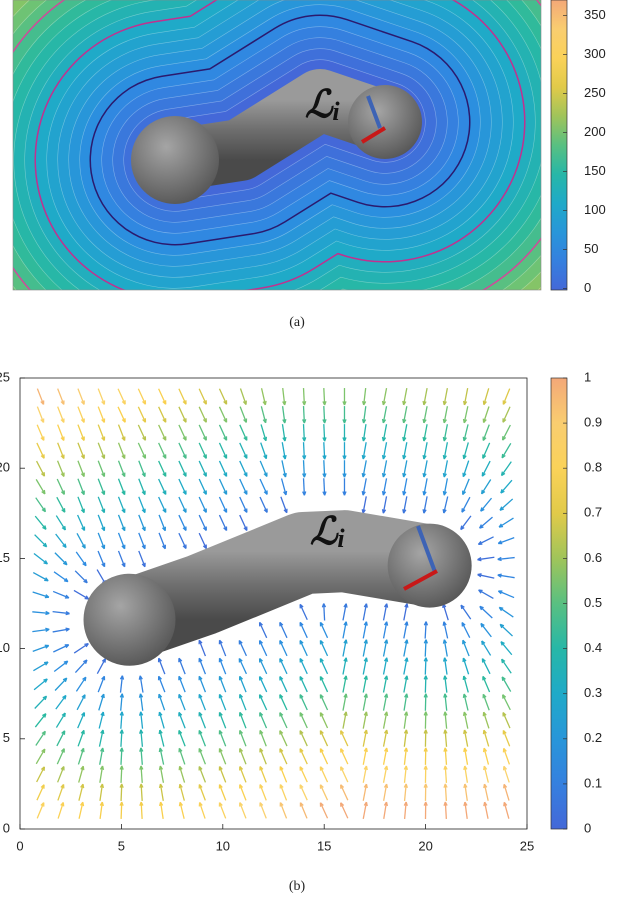 The image size is (634, 901). What do you see at coordinates (385, 122) in the screenshot?
I see `link-joint` at bounding box center [385, 122].